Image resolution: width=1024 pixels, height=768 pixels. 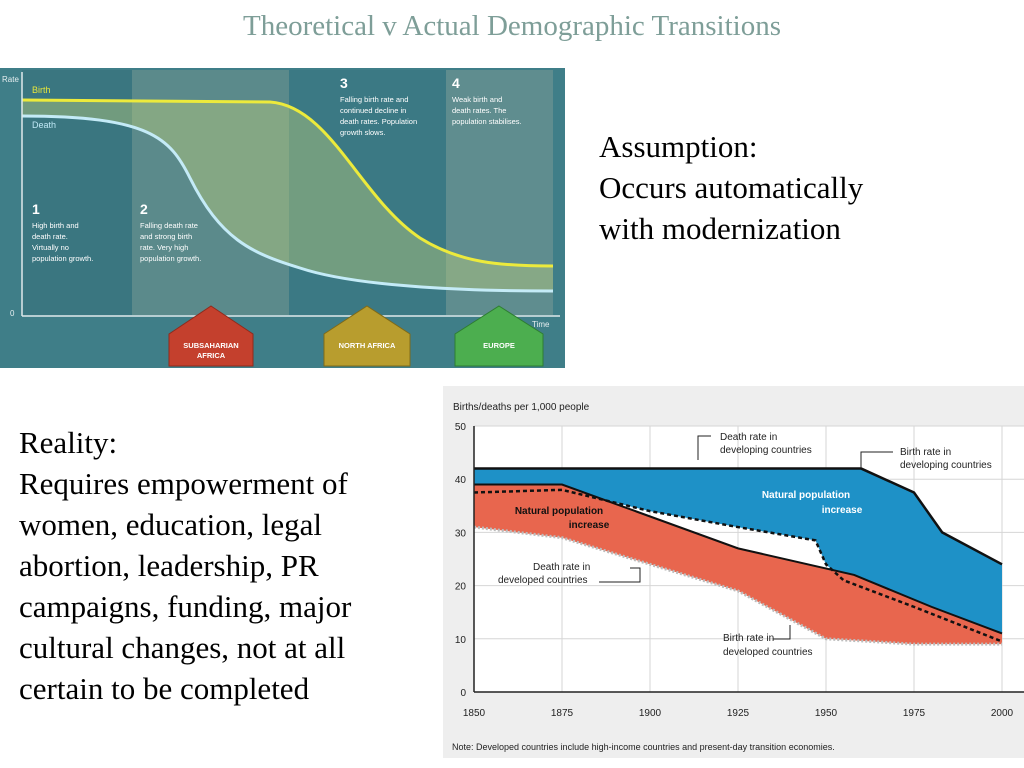 I want to click on stage-desc-line: Virtually no, so click(x=50, y=247).